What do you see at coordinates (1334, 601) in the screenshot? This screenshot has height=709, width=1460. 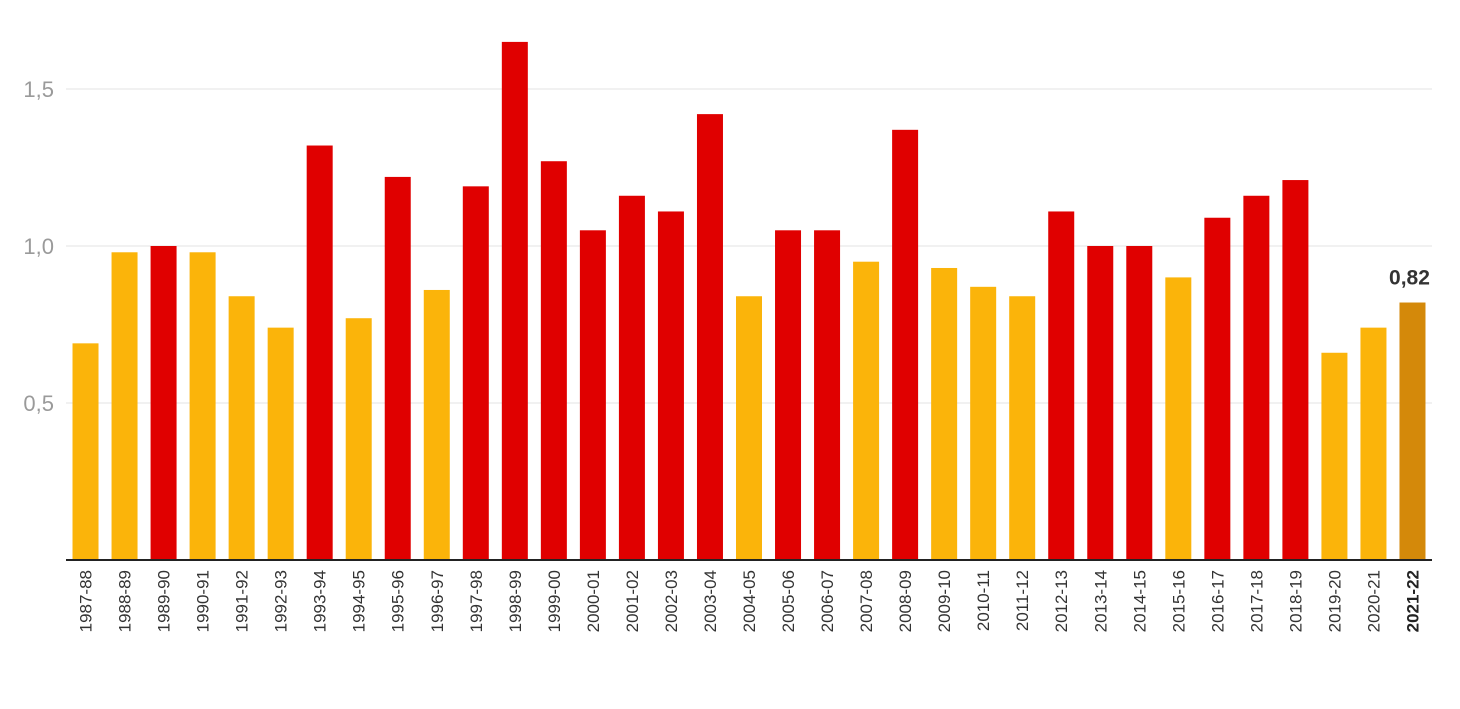 I see `x-tick-label: 2019-20` at bounding box center [1334, 601].